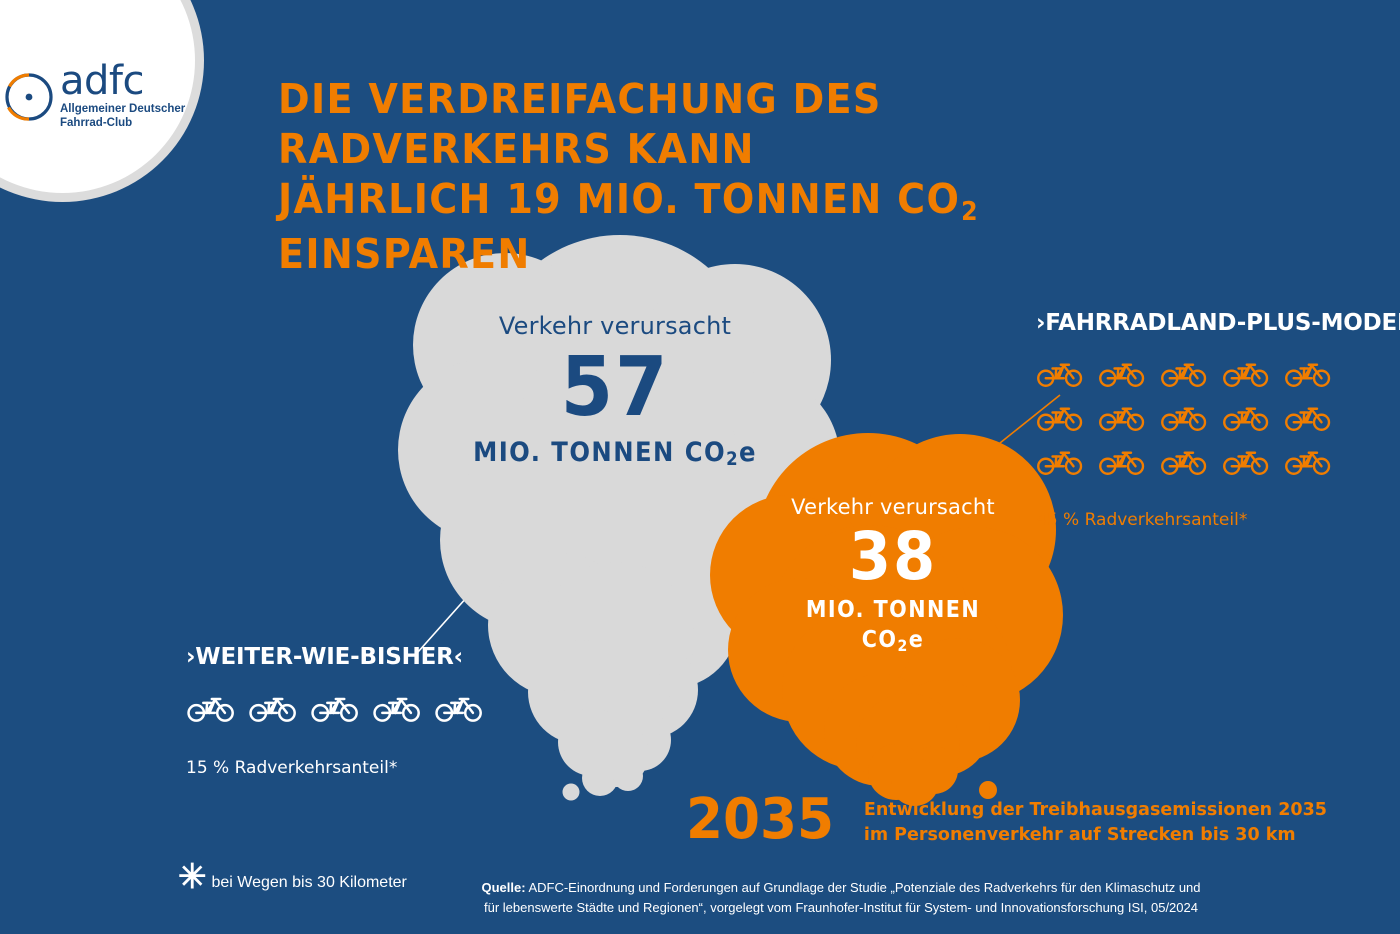 This screenshot has width=1400, height=934. Describe the element at coordinates (102, 81) in the screenshot. I see `logo-wordmark: adfc` at that location.